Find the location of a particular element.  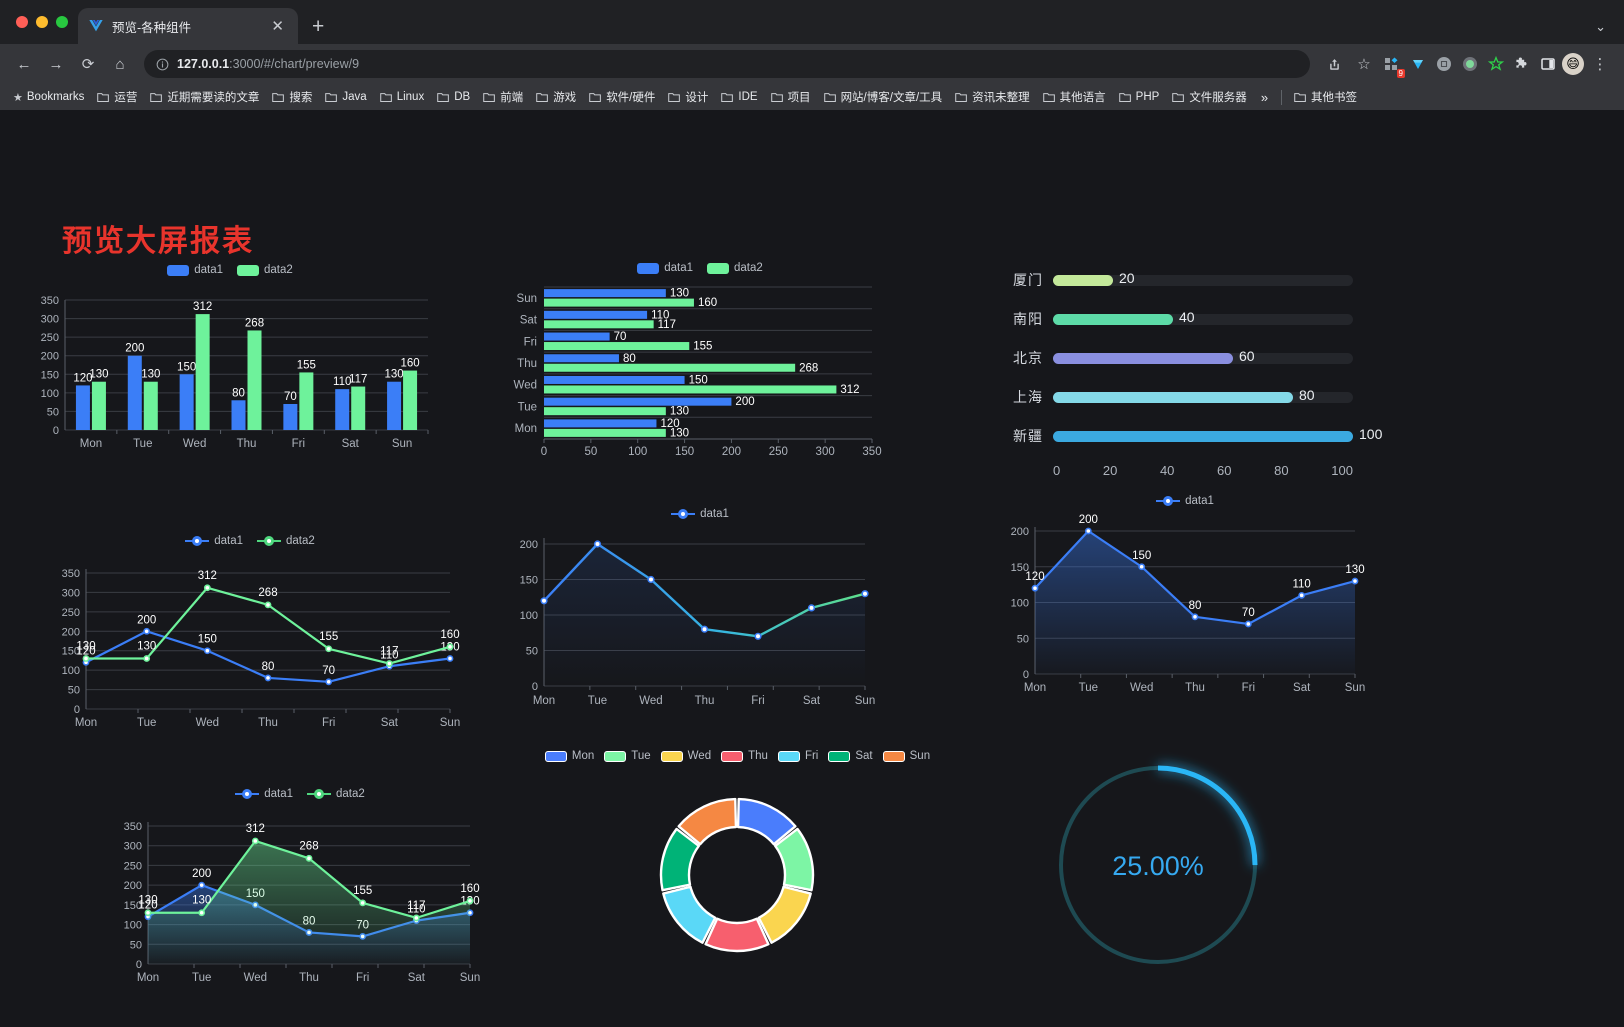

bookmark-folder: 运营 is located at coordinates (117, 97).